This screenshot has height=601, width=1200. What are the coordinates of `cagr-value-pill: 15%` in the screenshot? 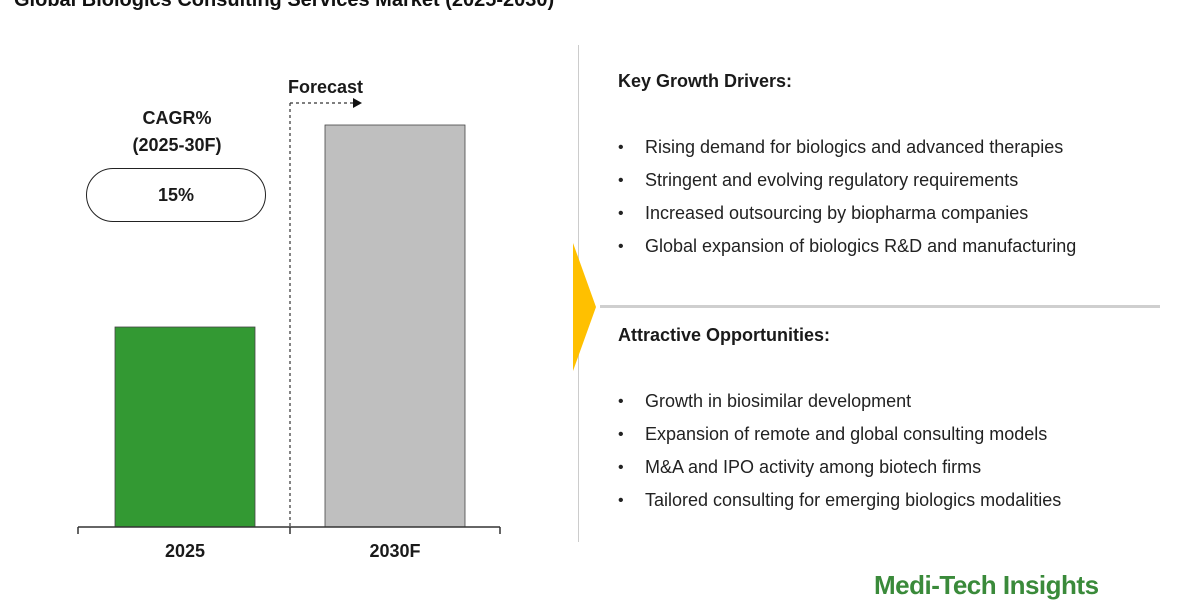 It's located at (176, 195).